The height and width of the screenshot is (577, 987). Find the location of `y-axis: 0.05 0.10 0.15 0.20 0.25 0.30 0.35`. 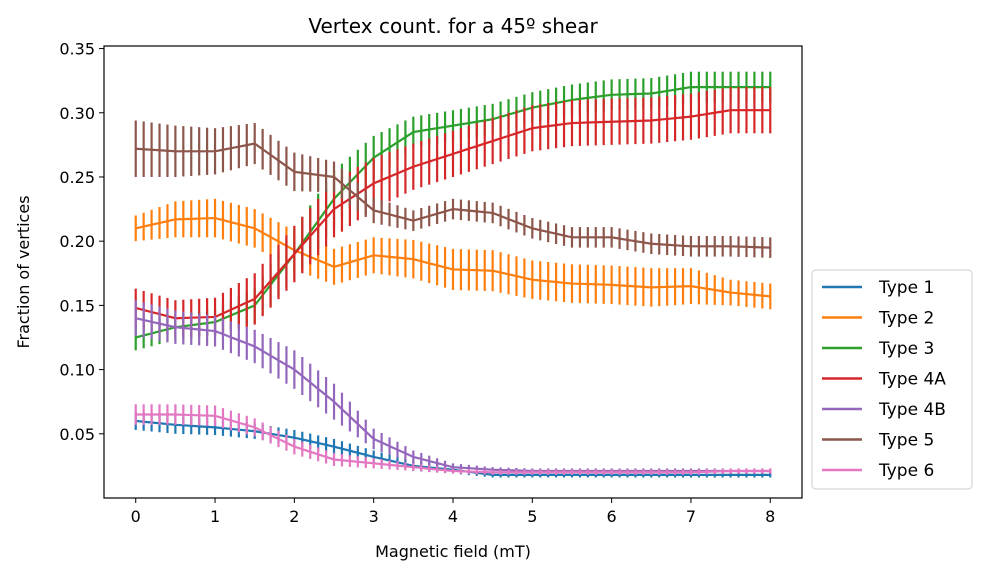

y-axis: 0.05 0.10 0.15 0.20 0.25 0.30 0.35 is located at coordinates (81, 242).